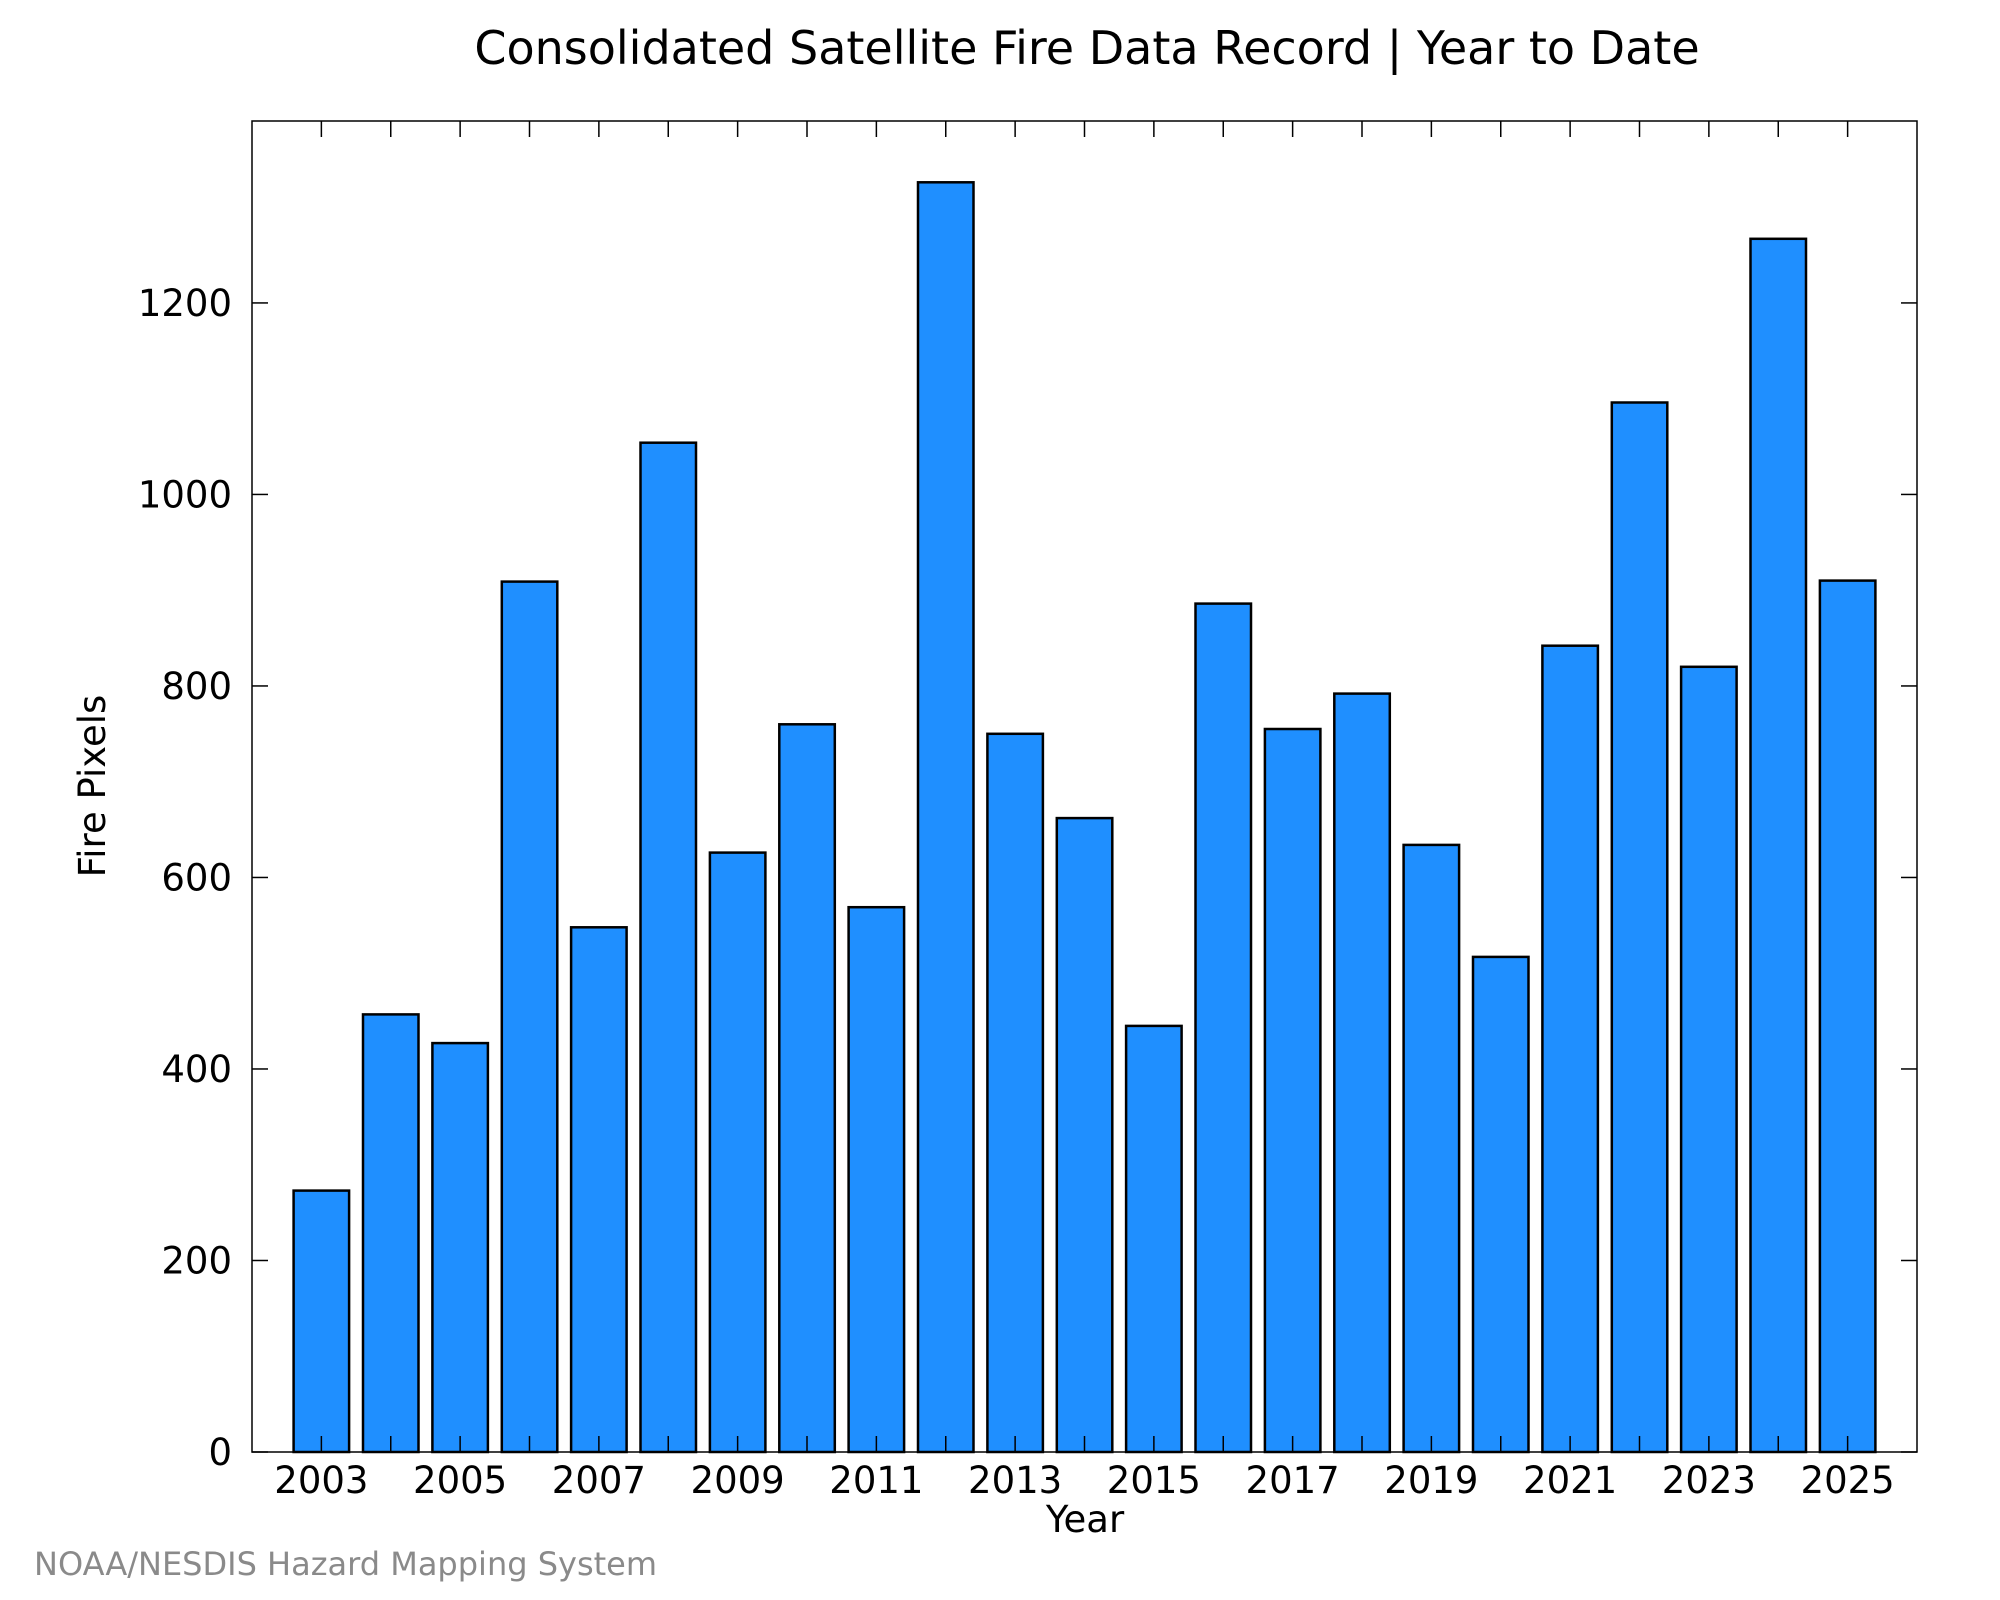 The image size is (2000, 1600). I want to click on bar-2009, so click(737, 1152).